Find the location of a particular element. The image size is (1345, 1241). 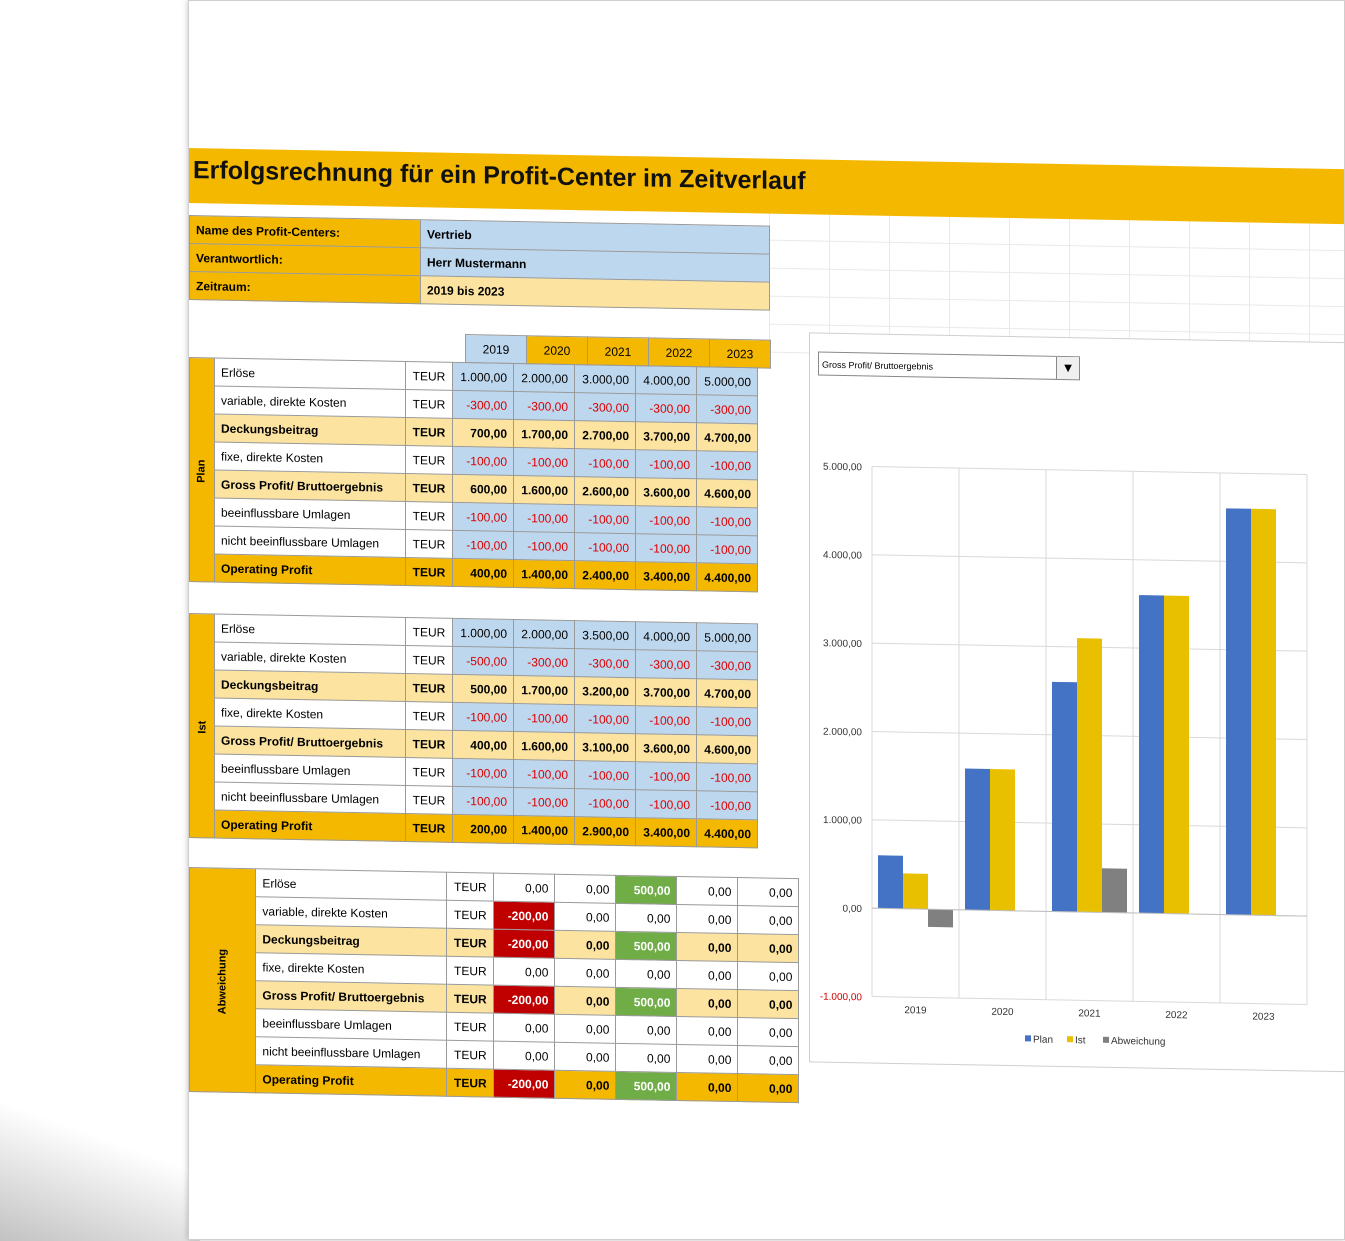

value-cell: 400,00 is located at coordinates (483, 573).